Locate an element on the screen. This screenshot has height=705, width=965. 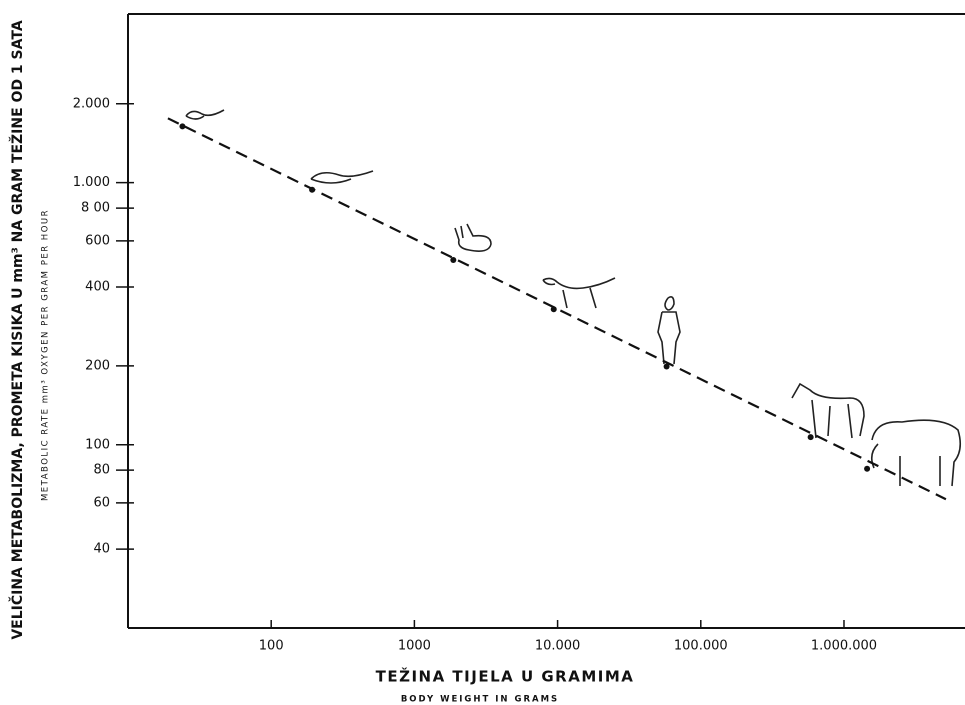
rabbit-icon is located at coordinates (473, 237).